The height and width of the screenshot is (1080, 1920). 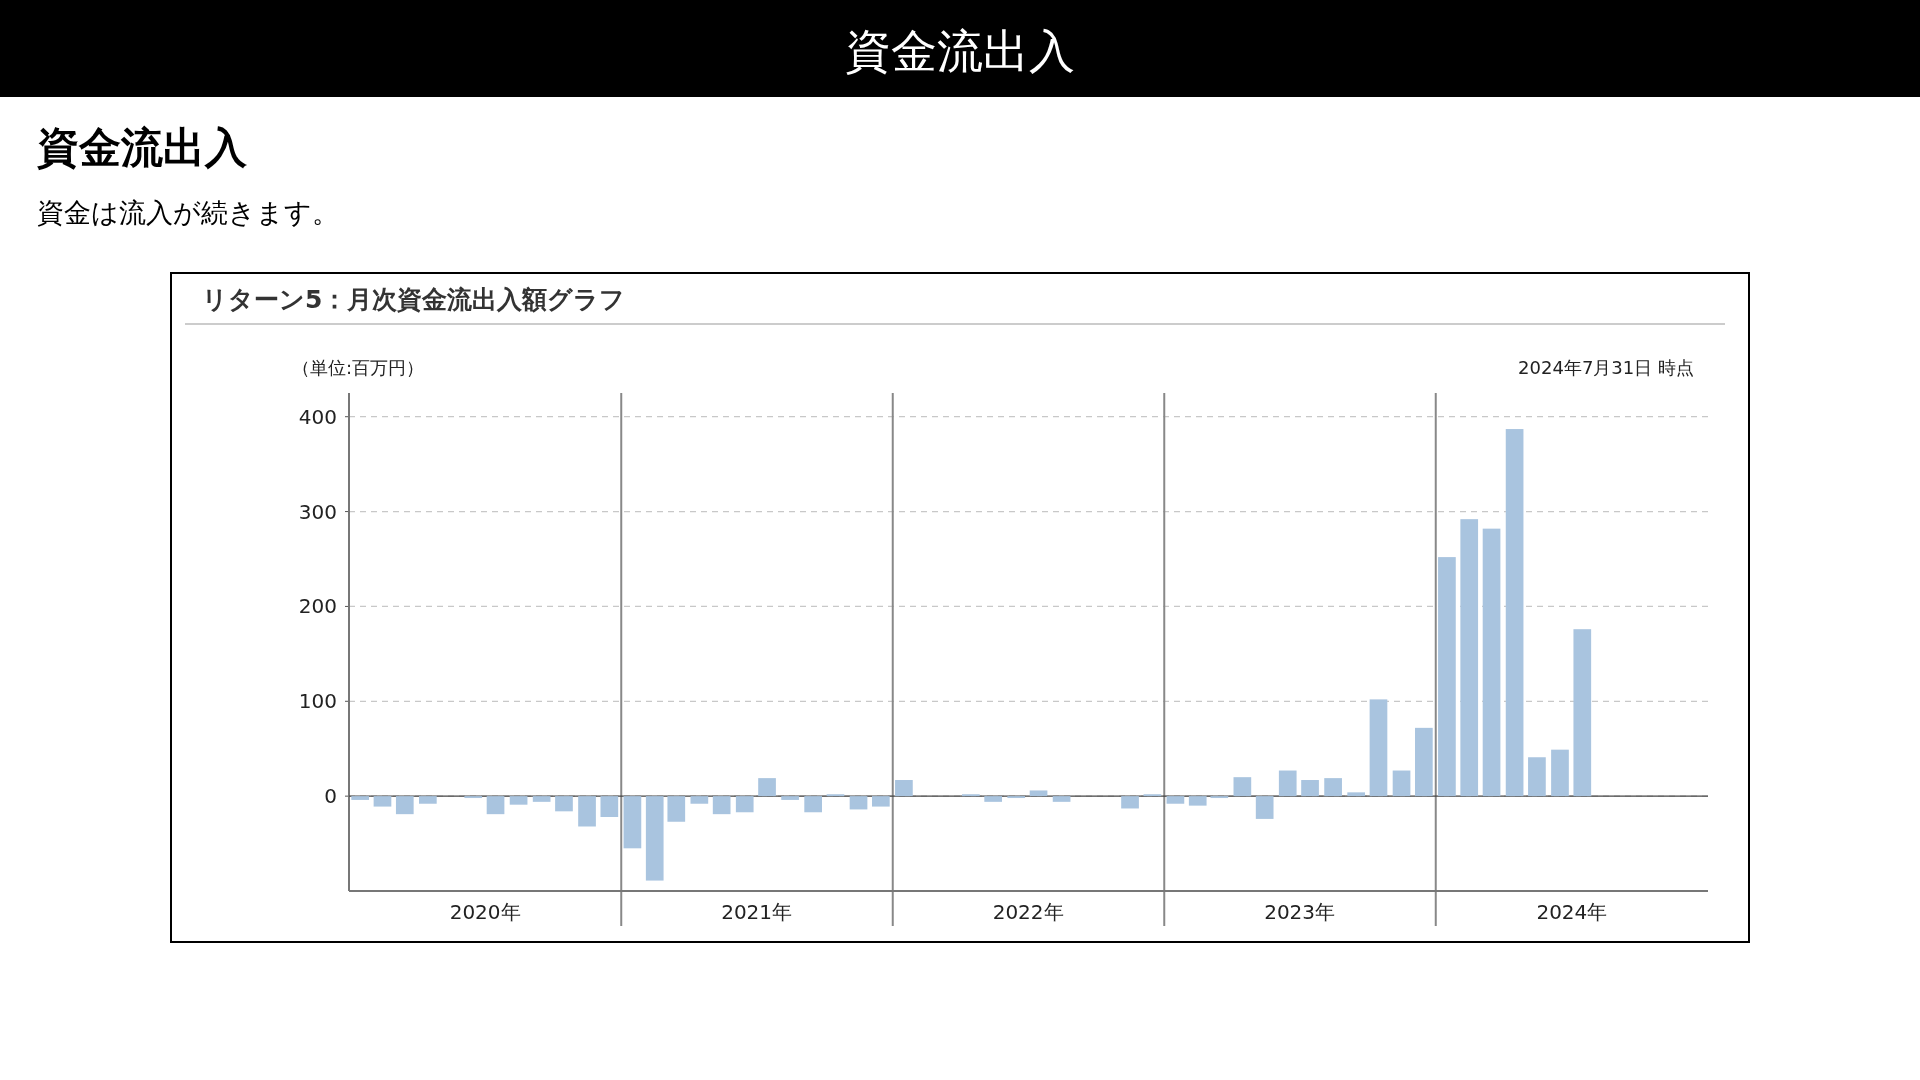 What do you see at coordinates (1028, 912) in the screenshot?
I see `x-tick-label: 2022年` at bounding box center [1028, 912].